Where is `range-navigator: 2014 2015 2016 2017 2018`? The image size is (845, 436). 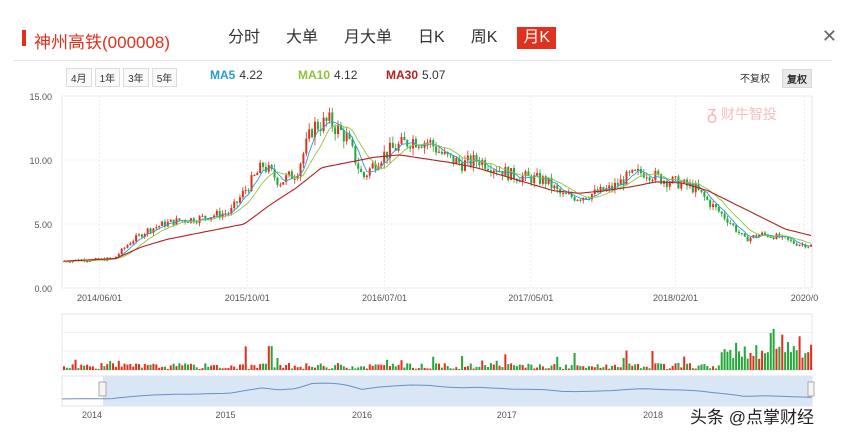
range-navigator: 2014 2015 2016 2017 2018 is located at coordinates (438, 397).